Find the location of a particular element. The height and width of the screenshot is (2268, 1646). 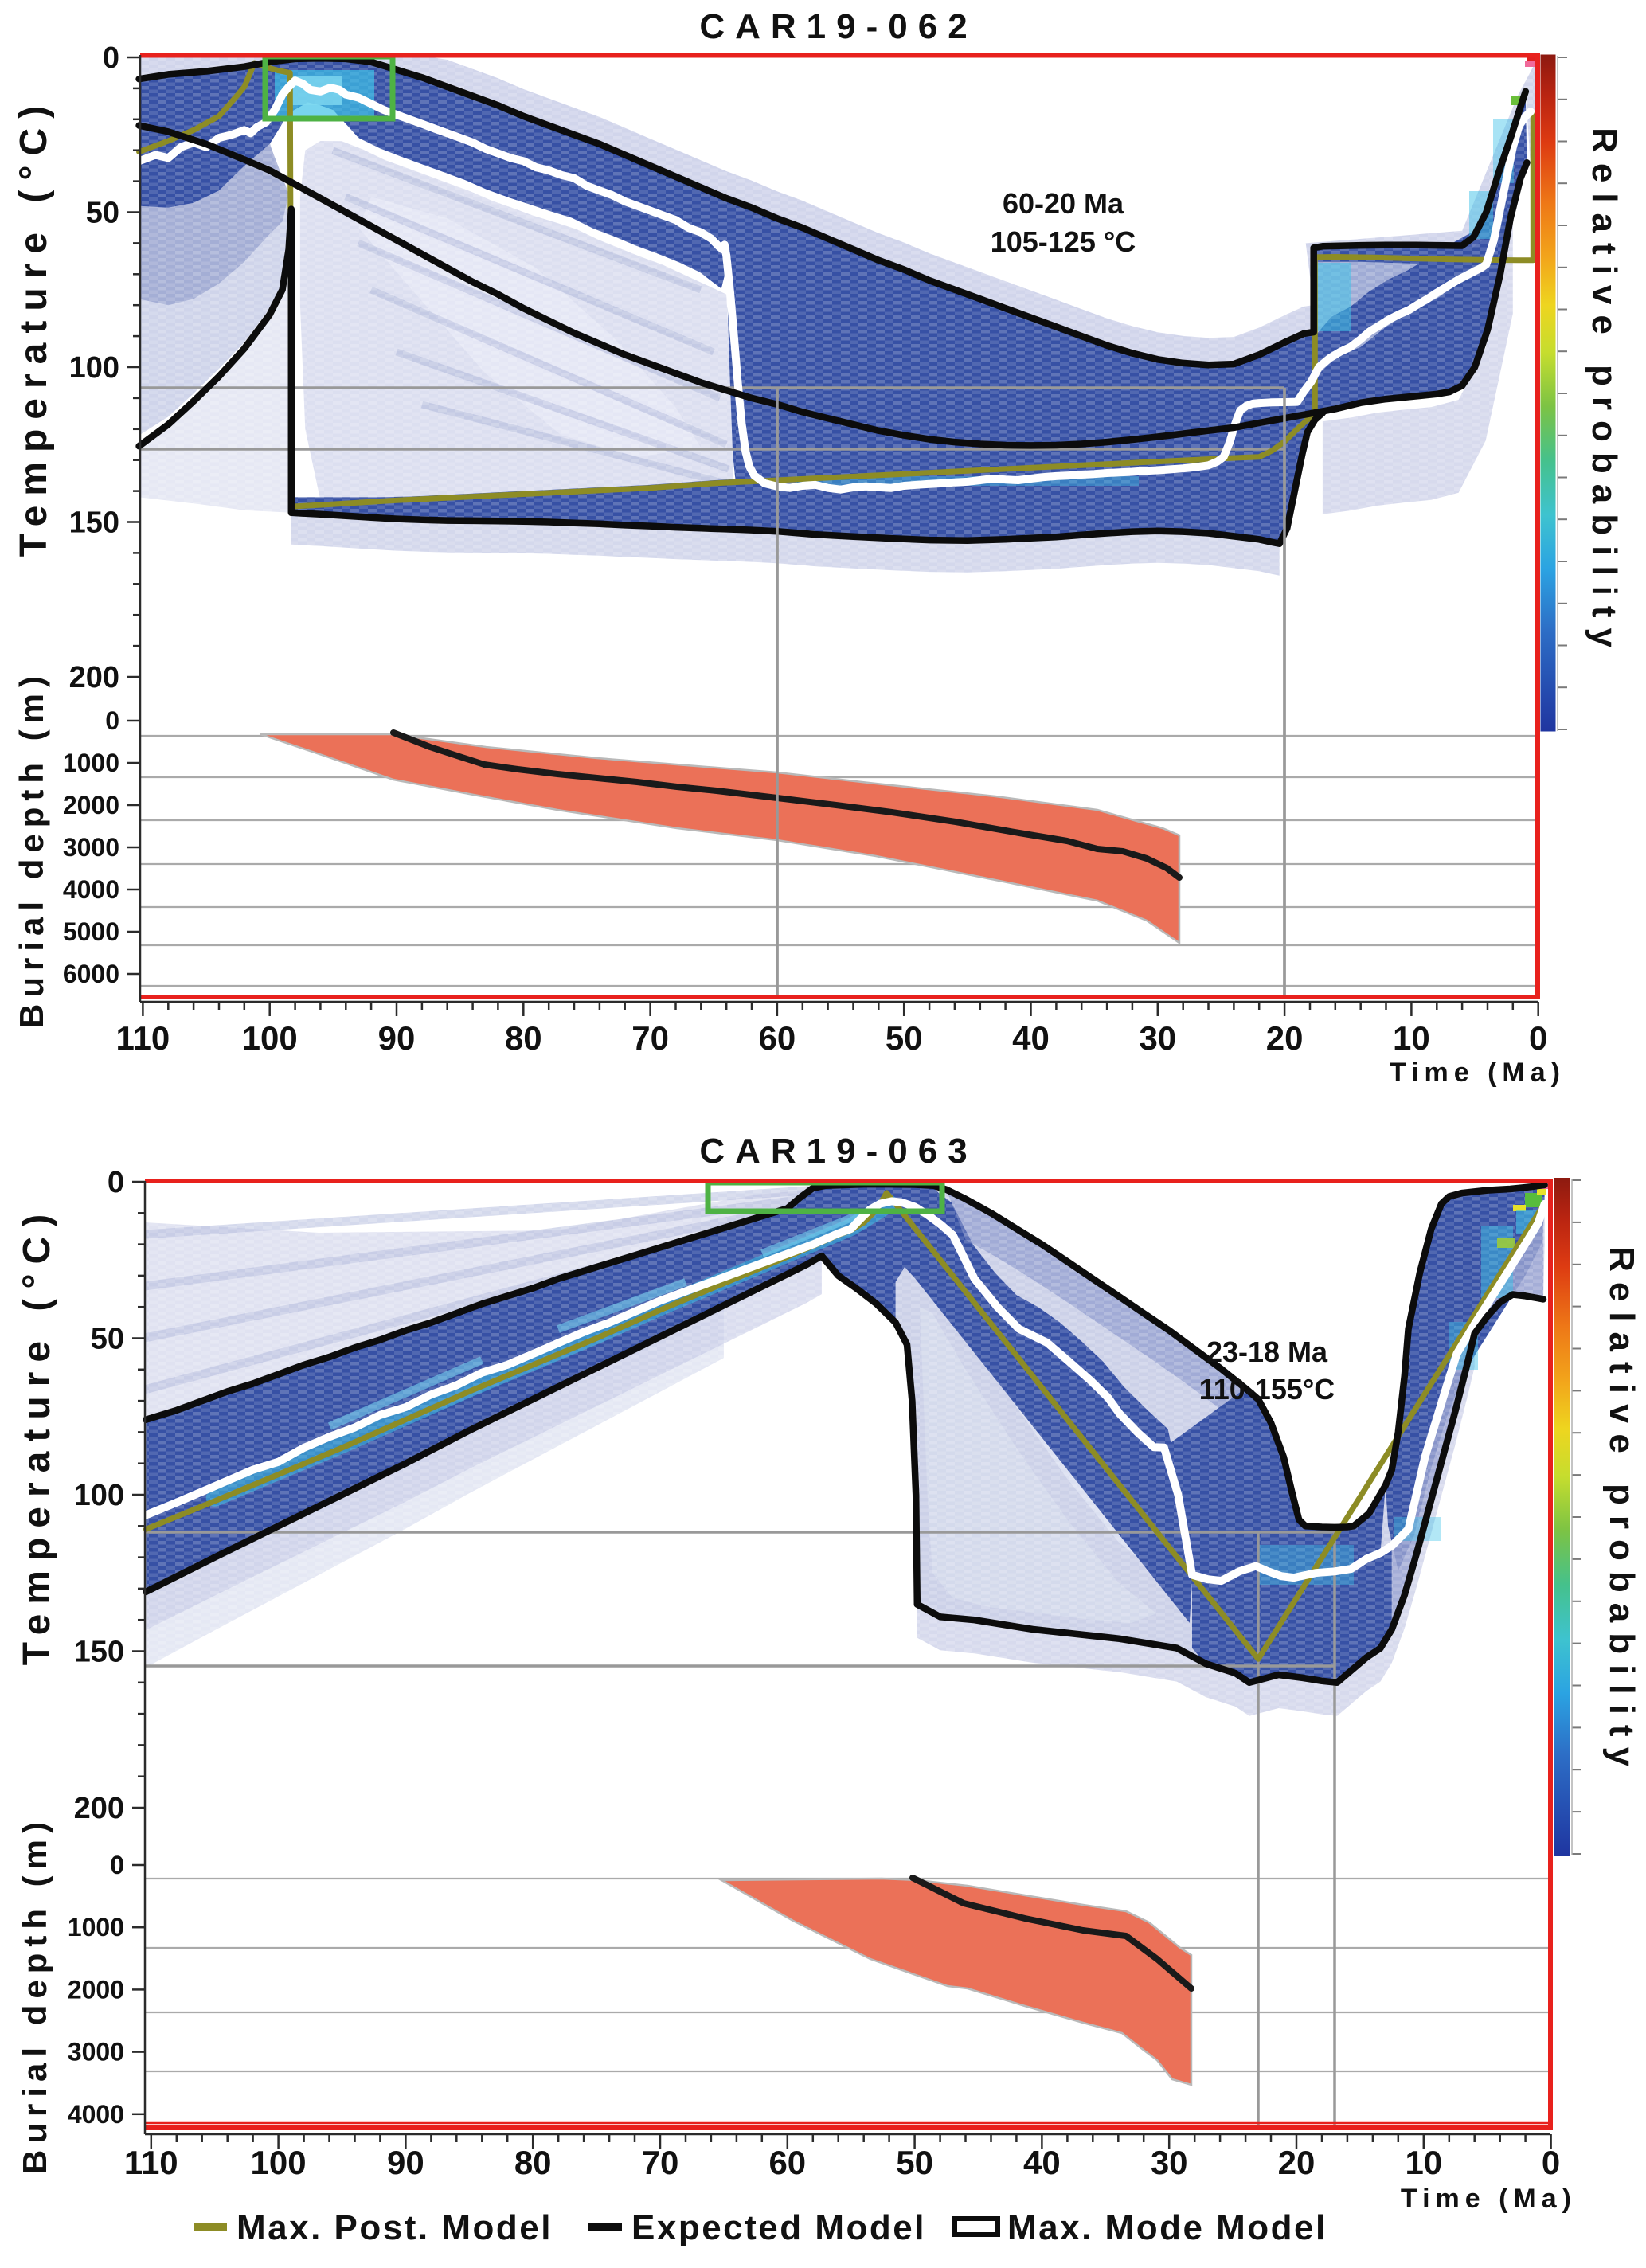

svg-text: 23-18 Ma is located at coordinates (1267, 1351).